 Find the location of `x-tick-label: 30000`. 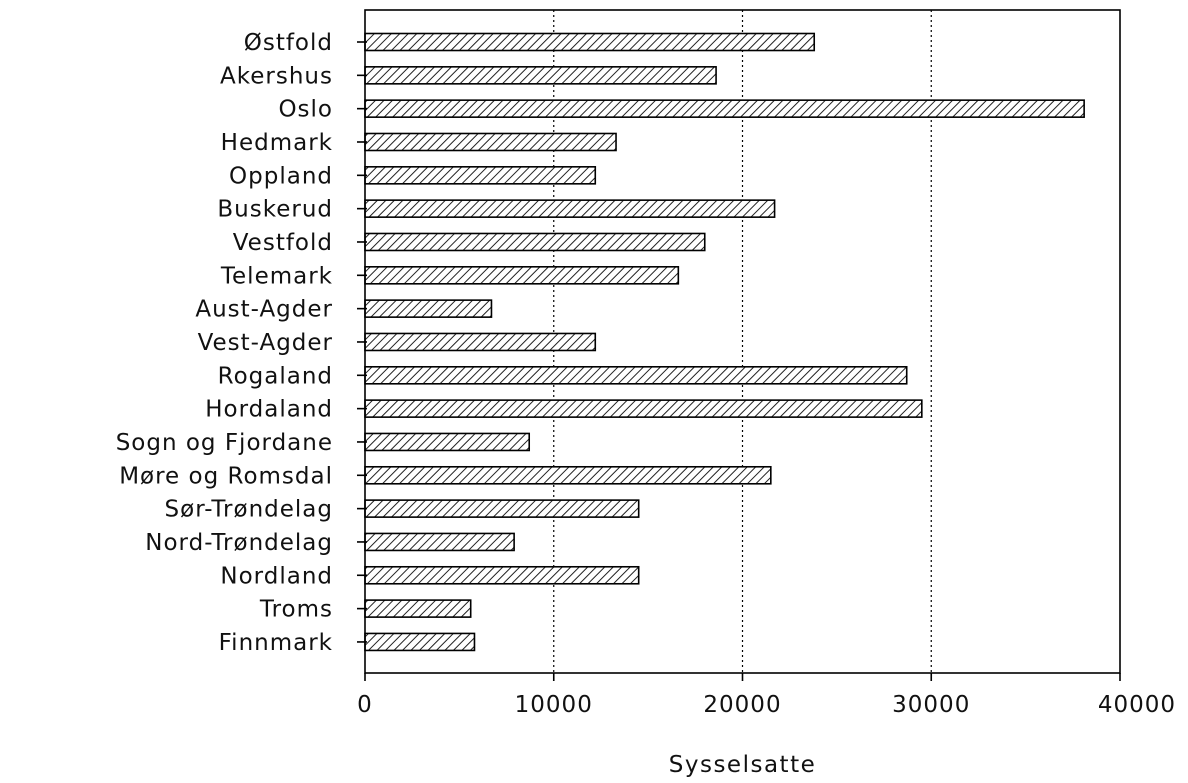

x-tick-label: 30000 is located at coordinates (931, 705).